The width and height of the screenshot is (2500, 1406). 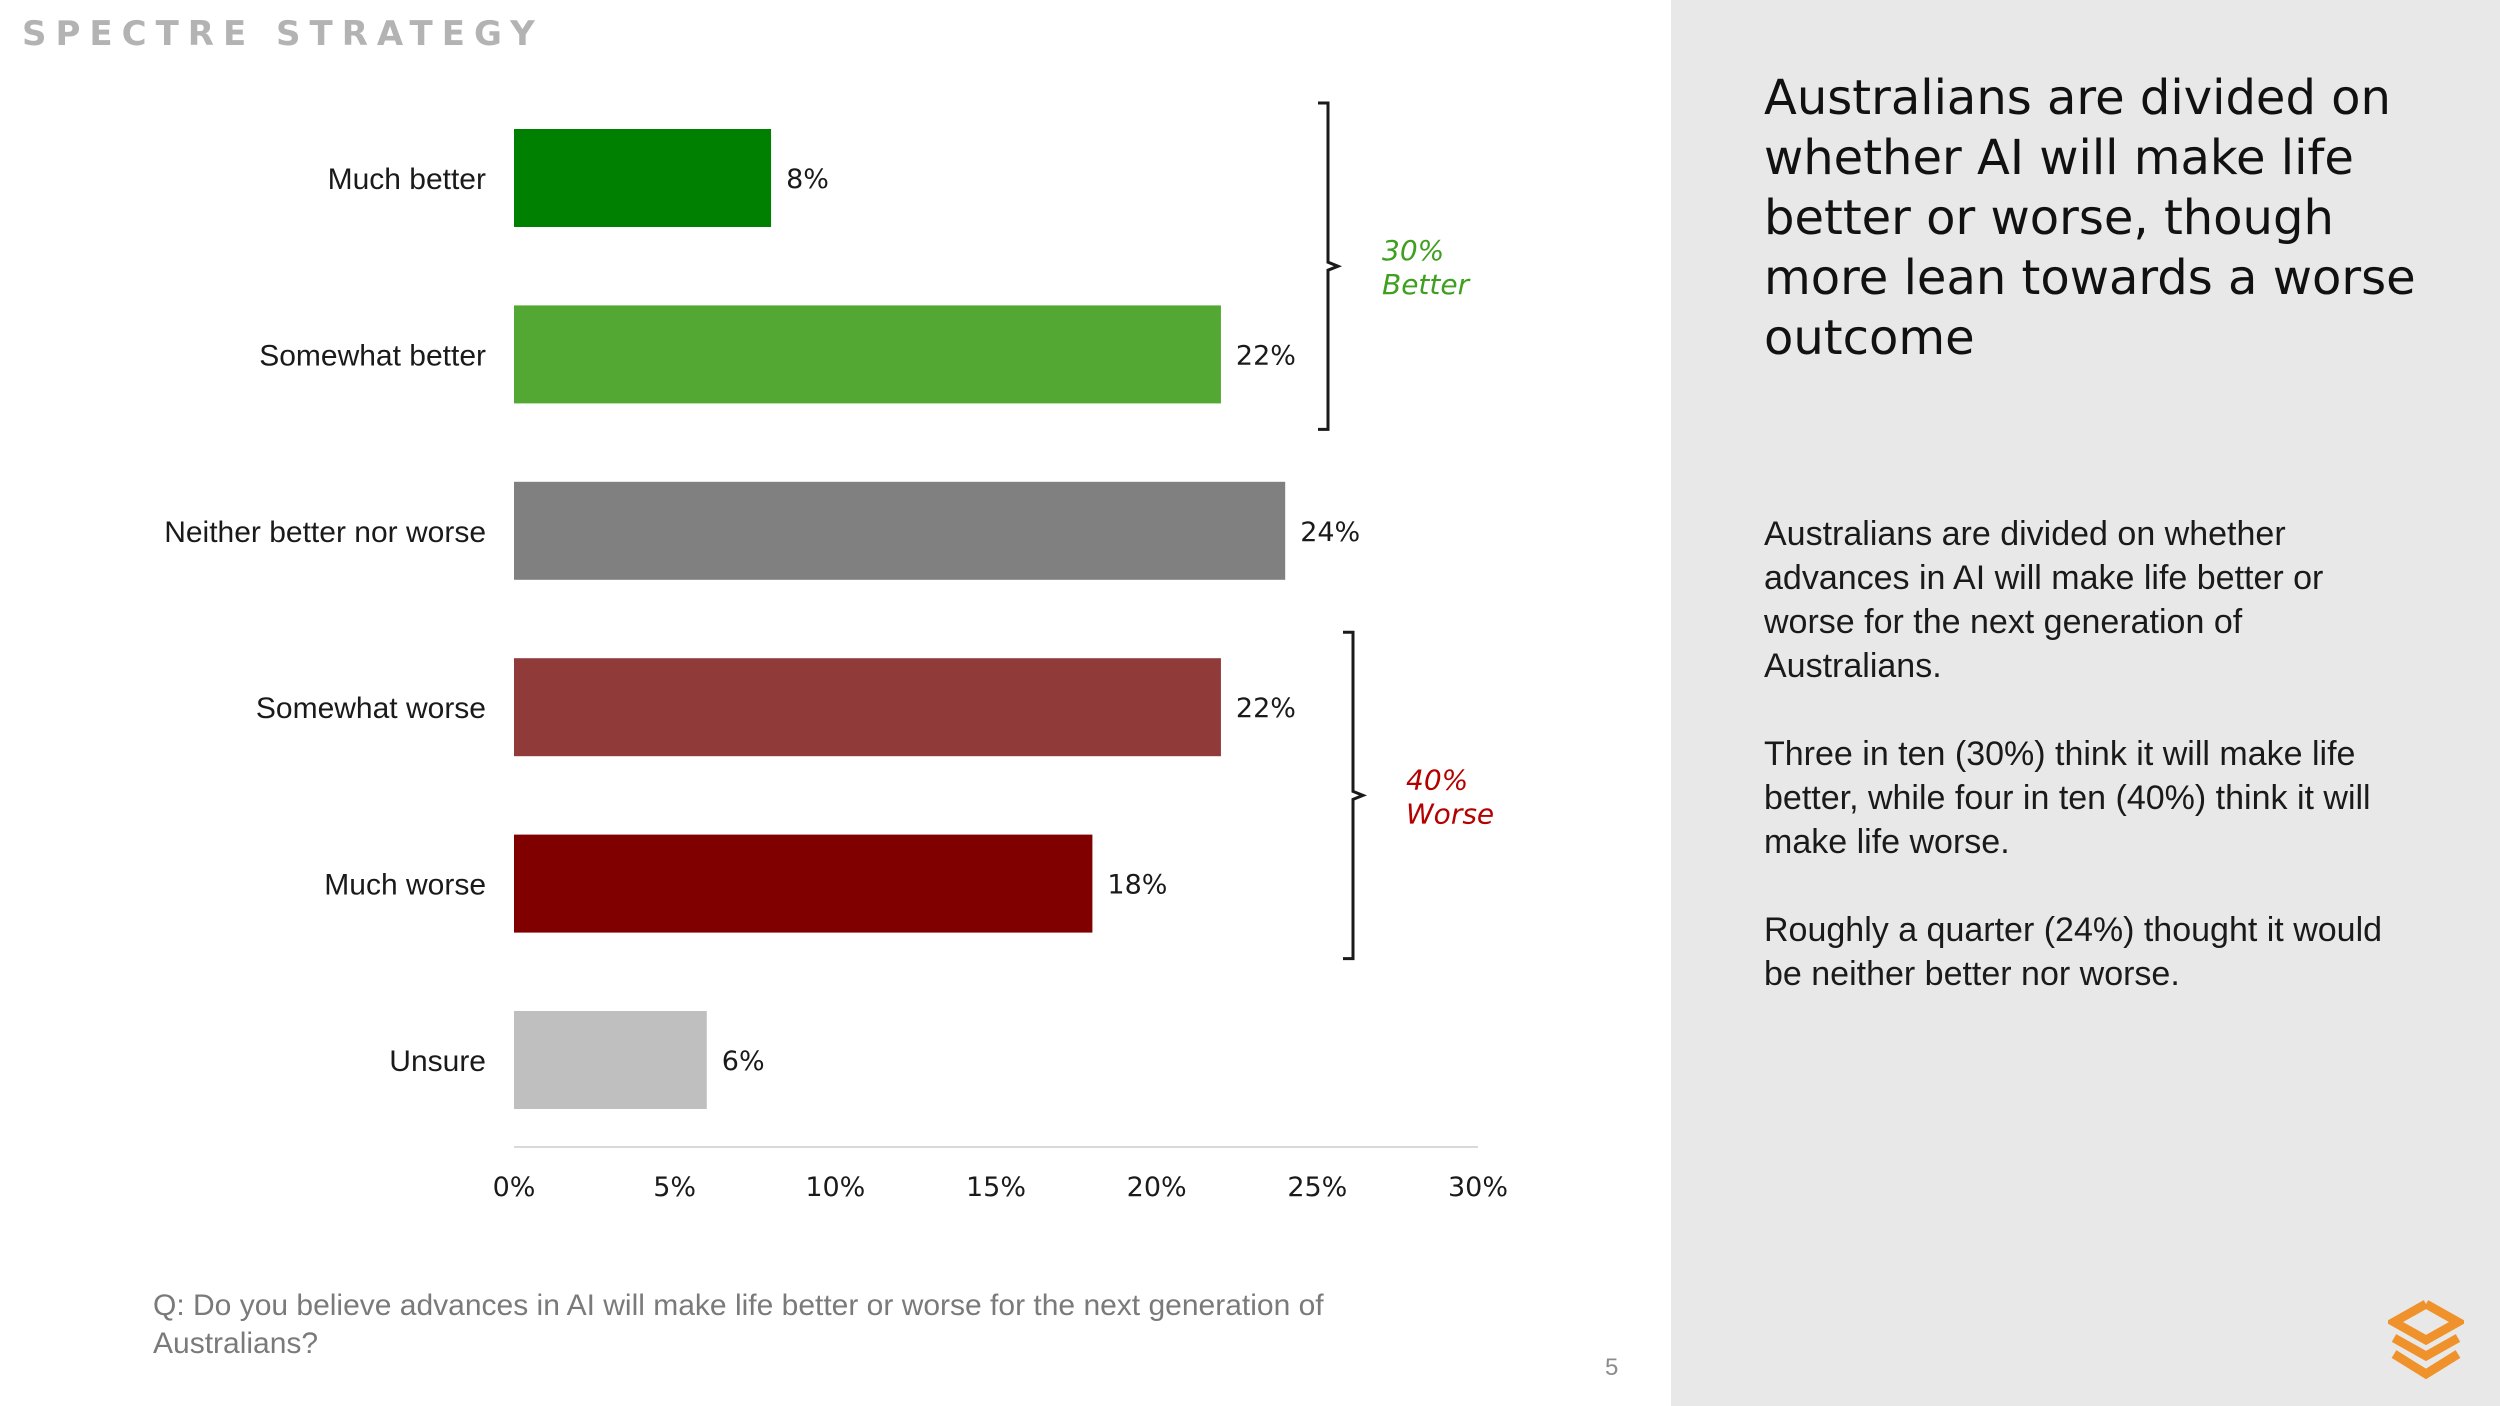 I want to click on data-label: 24%, so click(x=1330, y=532).